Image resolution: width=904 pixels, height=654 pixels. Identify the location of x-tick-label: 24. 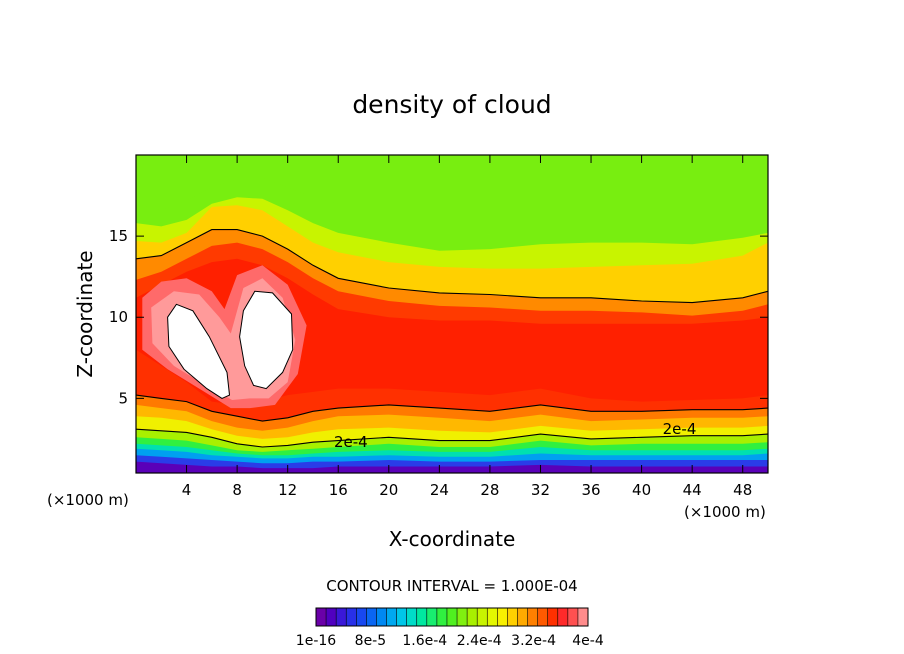
(439, 490).